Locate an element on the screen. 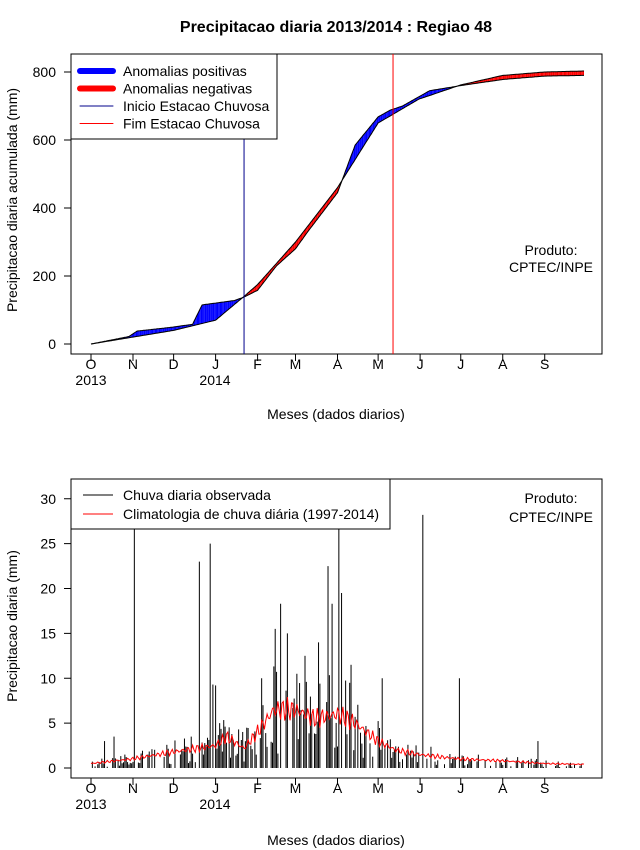 This screenshot has height=850, width=640. bottom-annotation-line1: Produto: is located at coordinates (551, 498).